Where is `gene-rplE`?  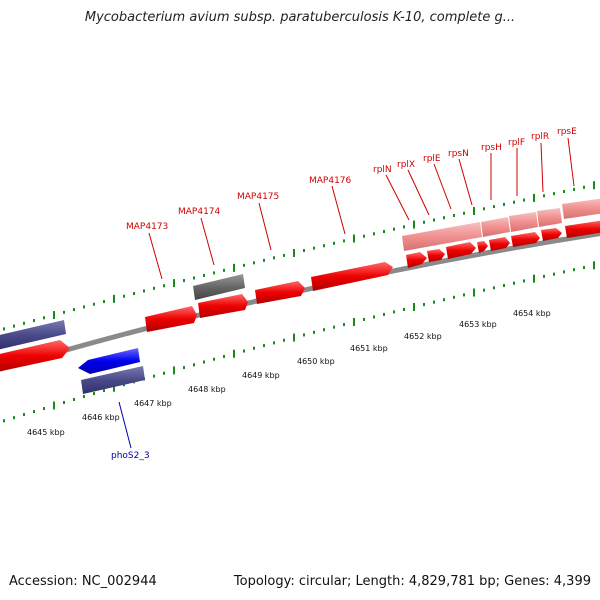 gene-rplE is located at coordinates (461, 250).